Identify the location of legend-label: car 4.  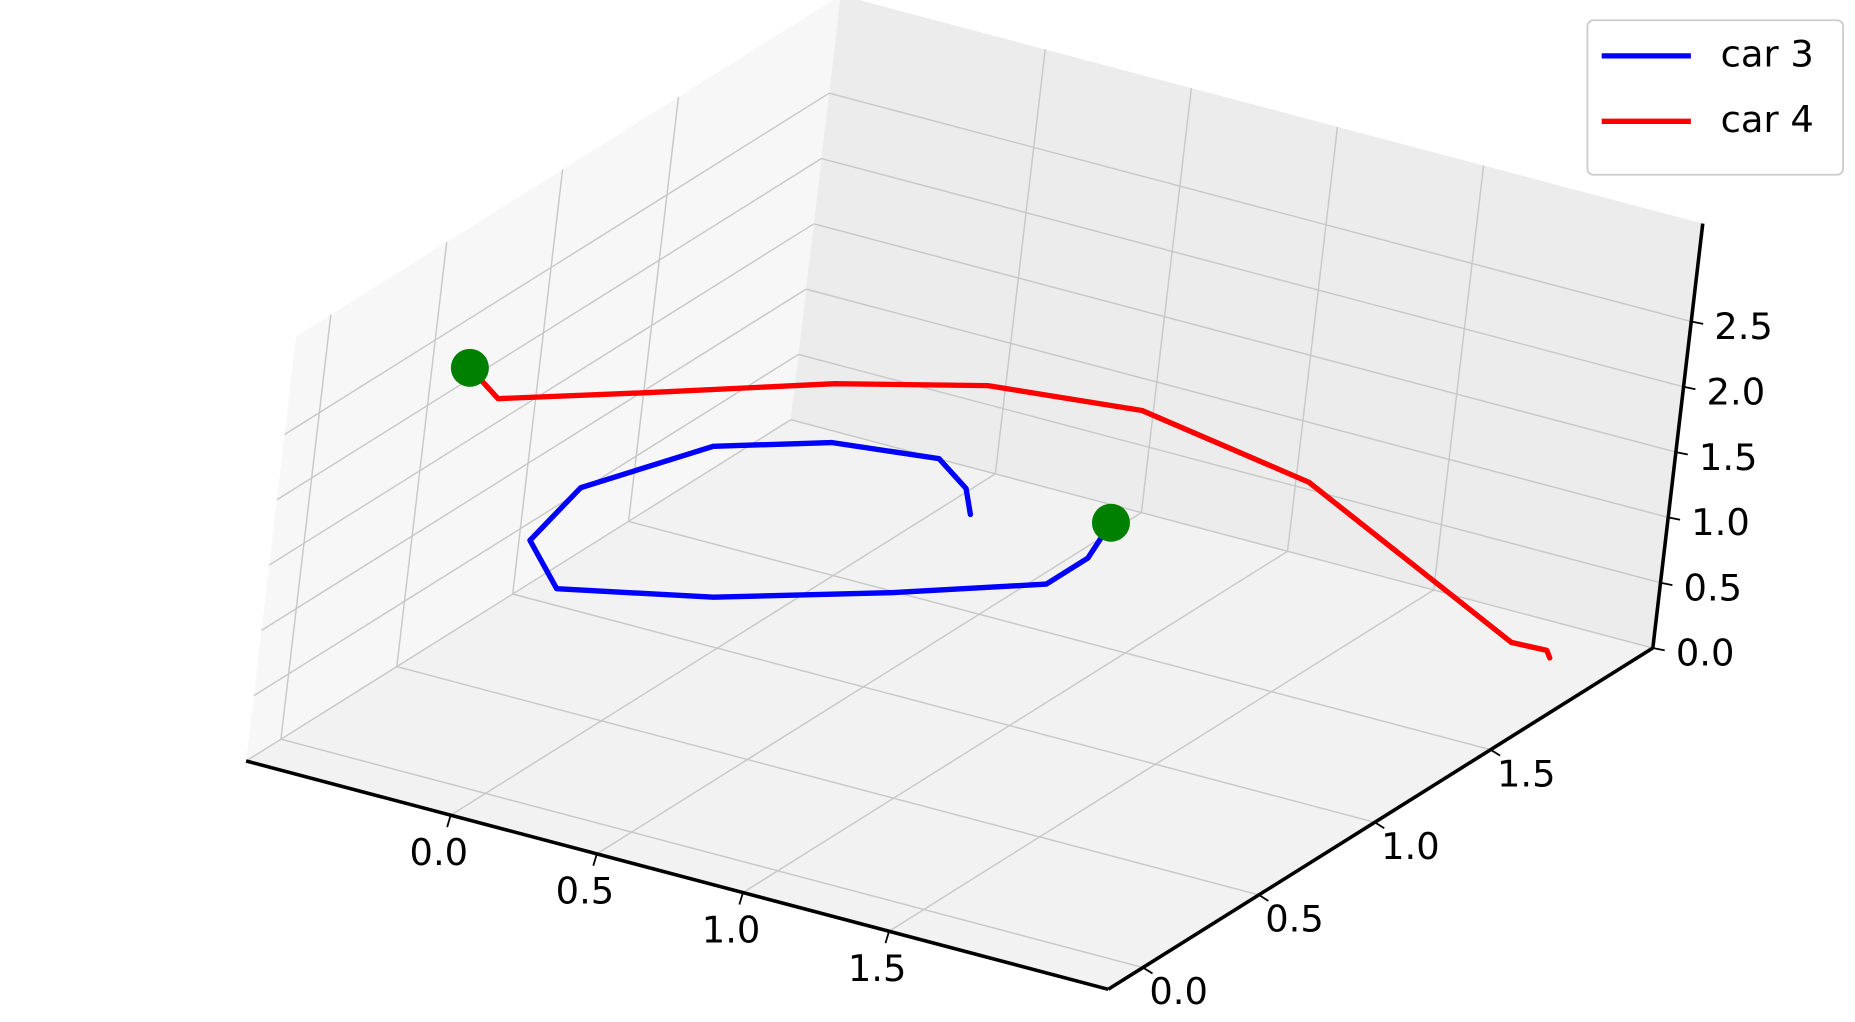
(1767, 119).